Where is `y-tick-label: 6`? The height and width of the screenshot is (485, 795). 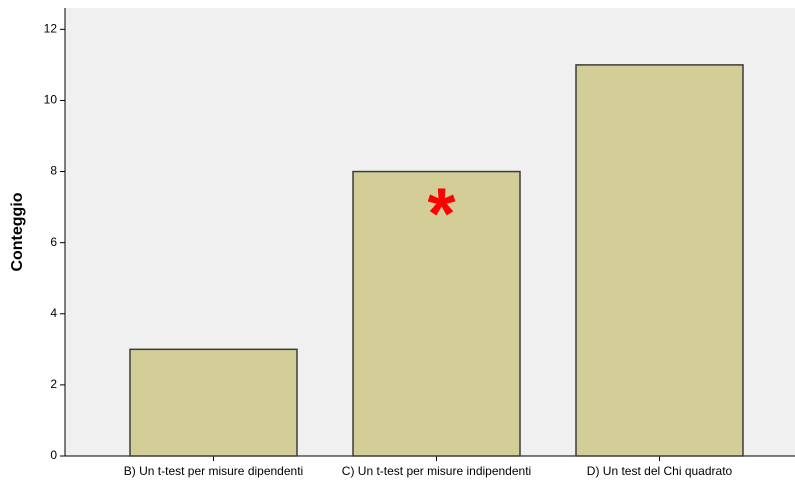 y-tick-label: 6 is located at coordinates (53, 242).